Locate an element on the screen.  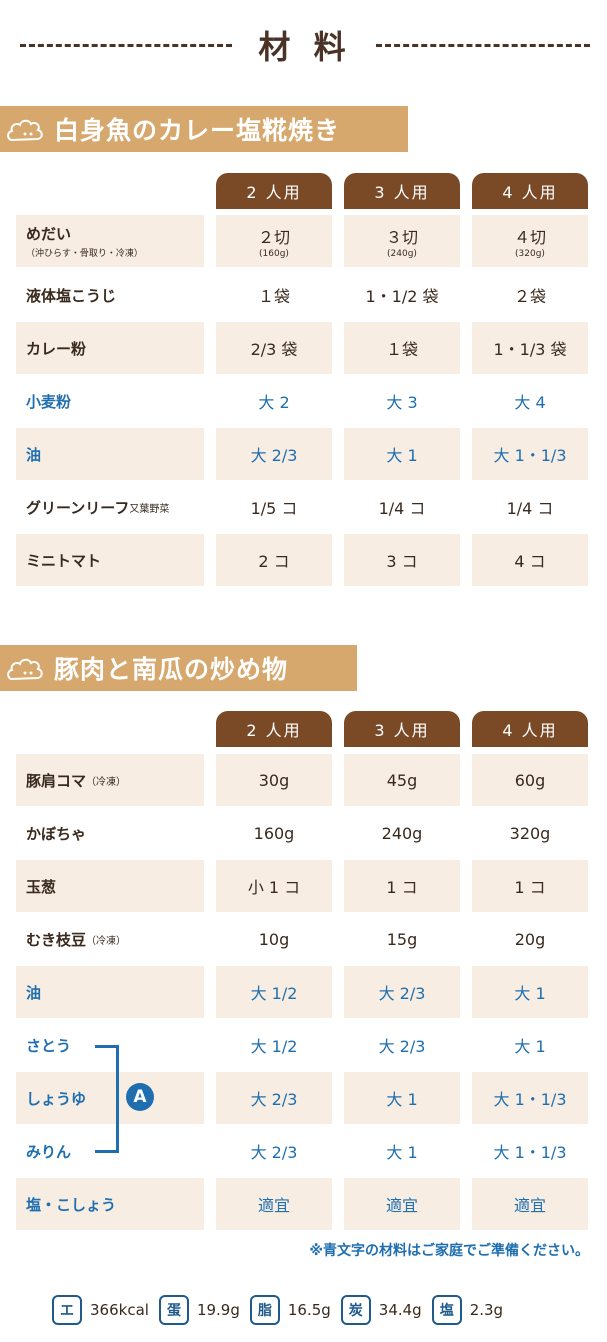
page-title: 材 料 is located at coordinates (305, 47).